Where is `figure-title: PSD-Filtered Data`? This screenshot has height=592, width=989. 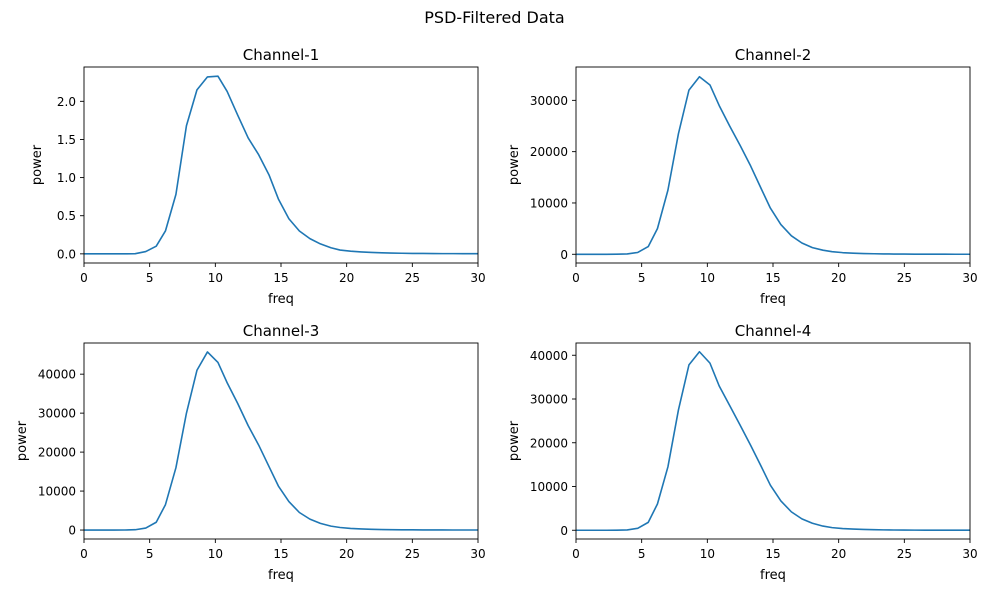 figure-title: PSD-Filtered Data is located at coordinates (494, 17).